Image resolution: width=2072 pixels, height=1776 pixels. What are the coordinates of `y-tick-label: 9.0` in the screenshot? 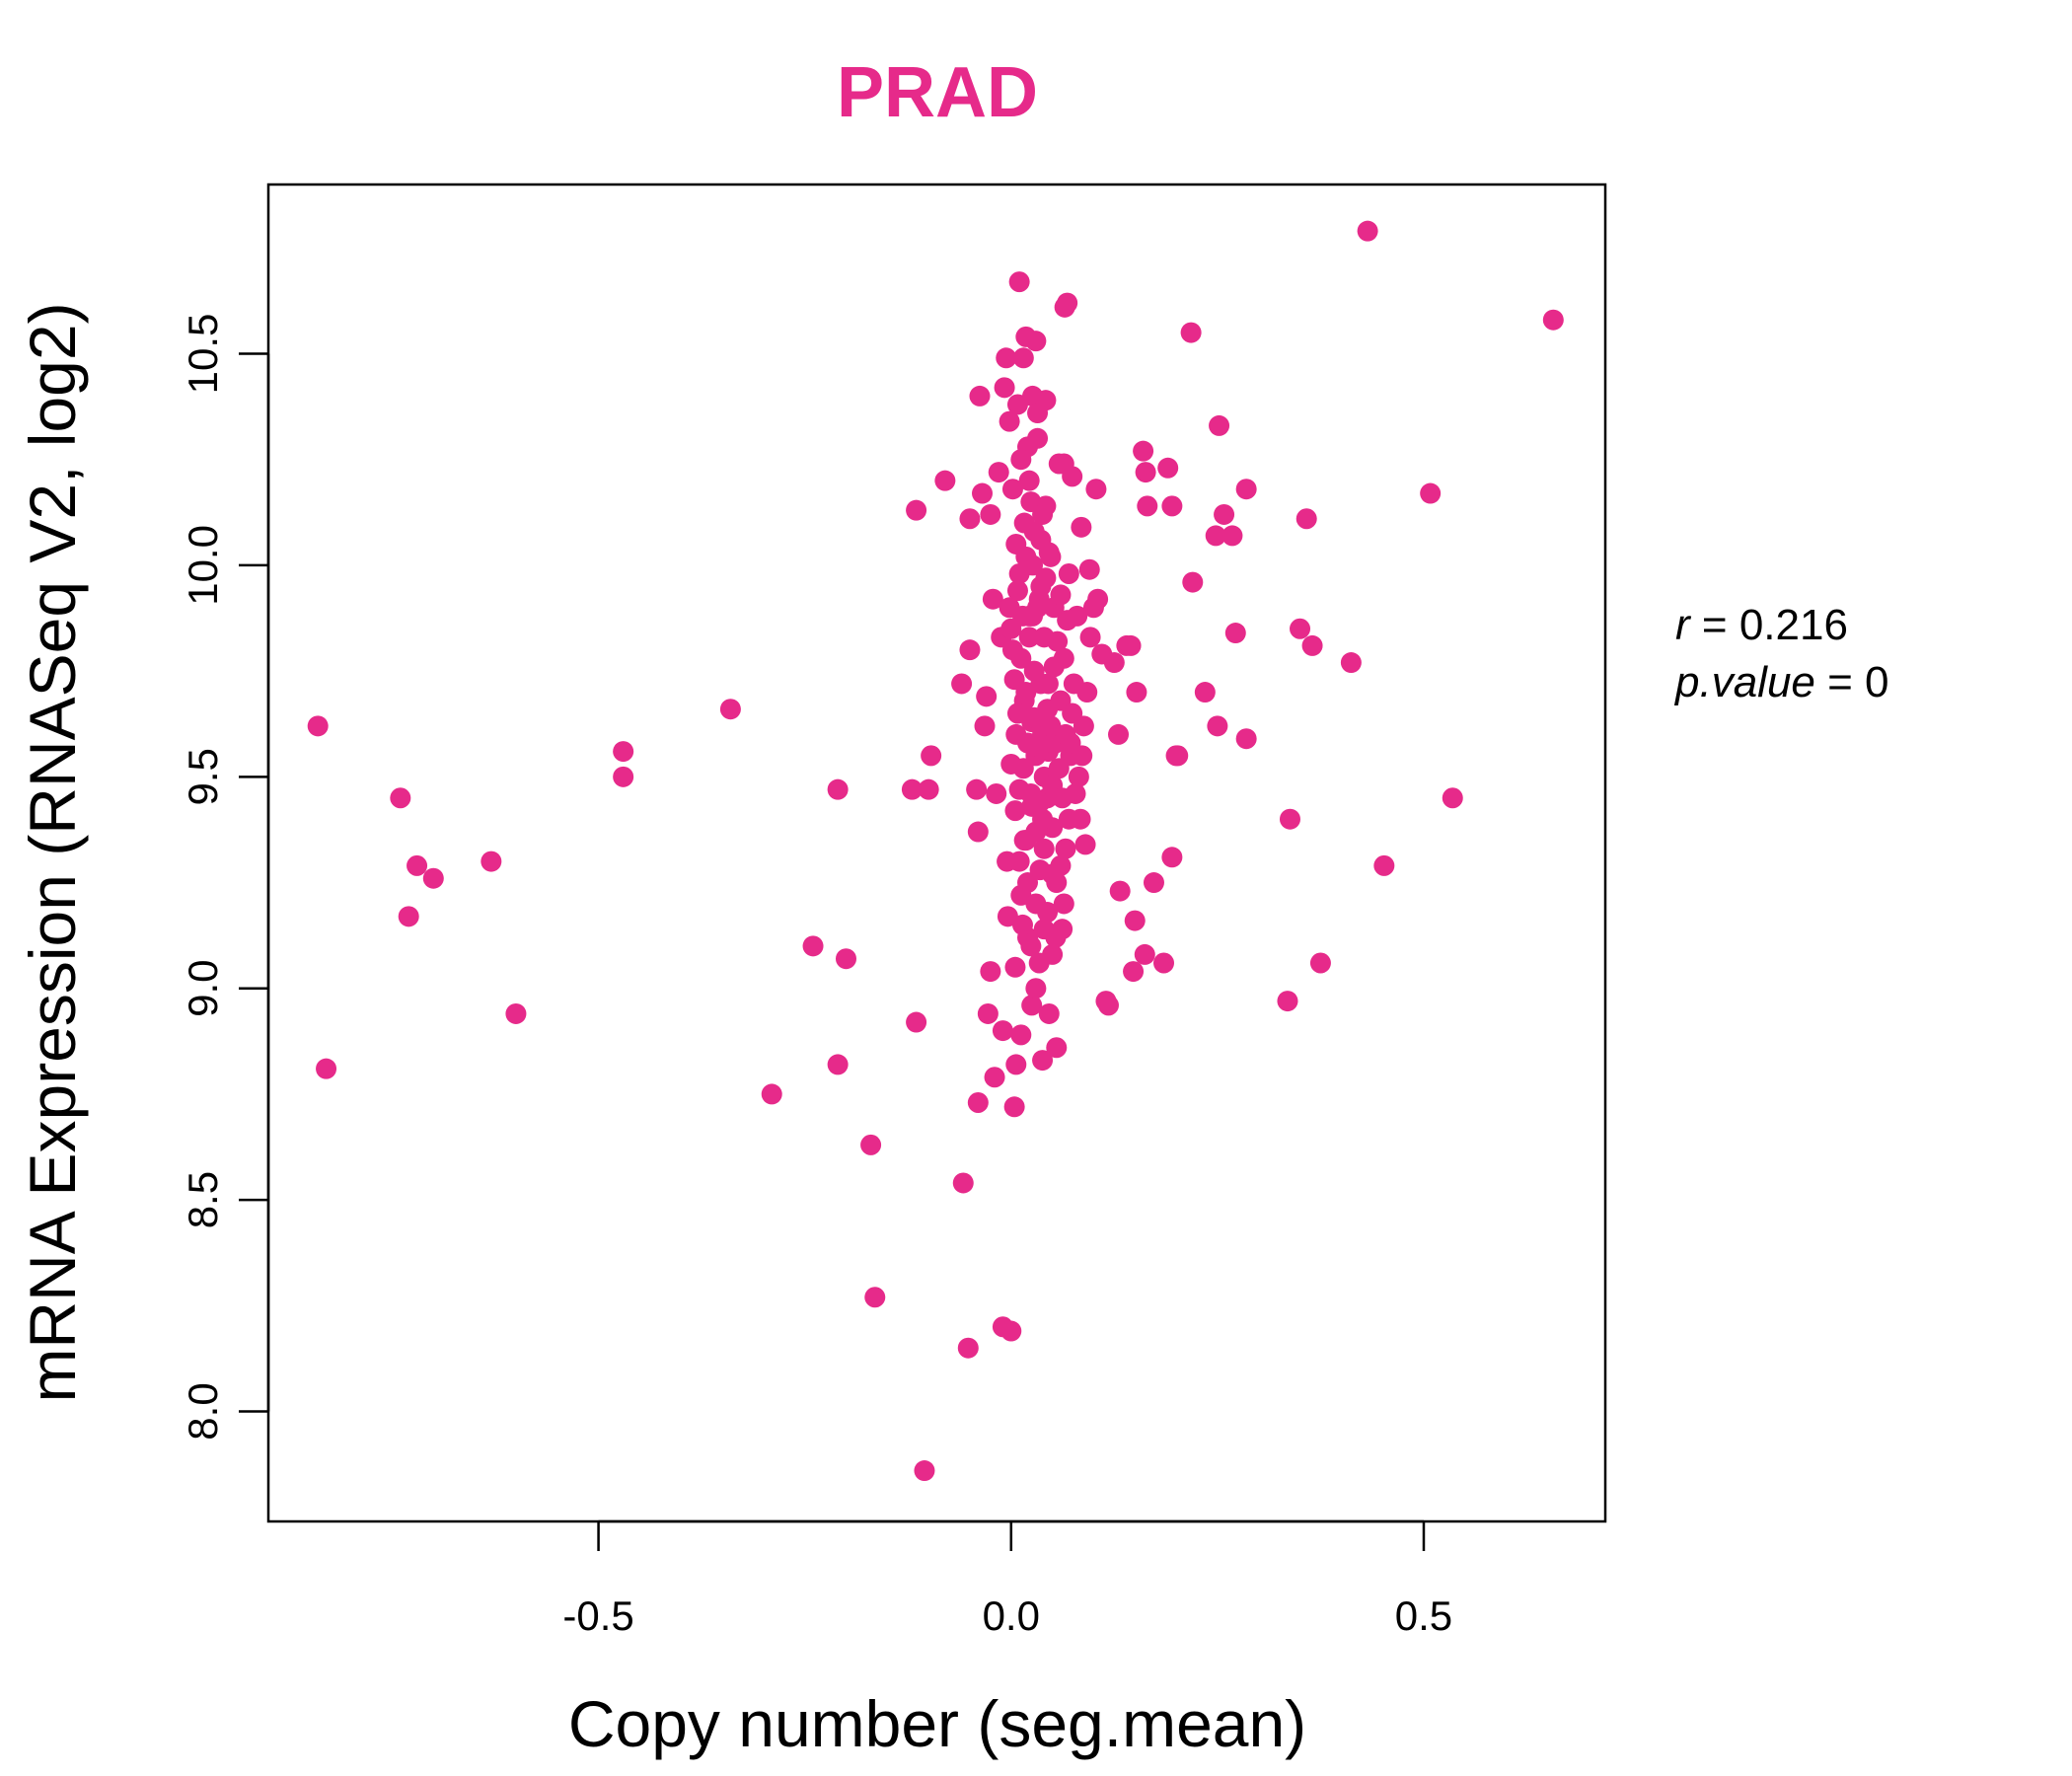 It's located at (203, 989).